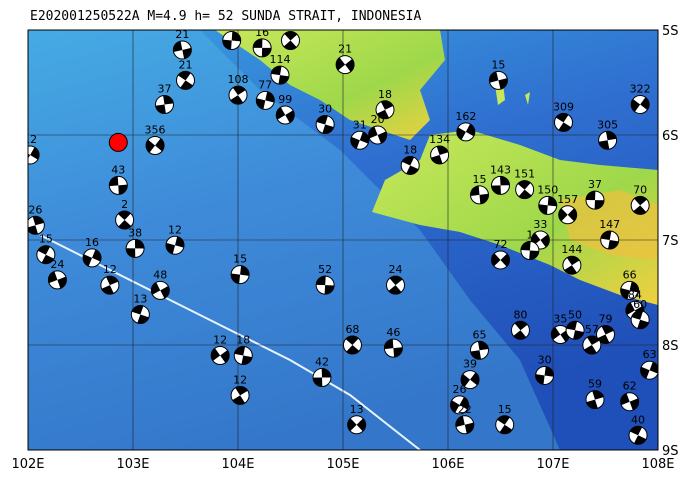 This screenshot has width=687, height=479. What do you see at coordinates (132, 464) in the screenshot?
I see `lon-label: 103E` at bounding box center [132, 464].